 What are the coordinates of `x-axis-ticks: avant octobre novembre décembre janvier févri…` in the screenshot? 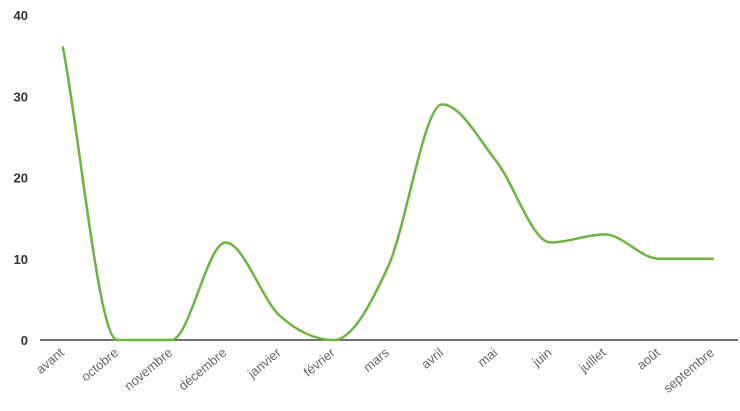 It's located at (375, 369).